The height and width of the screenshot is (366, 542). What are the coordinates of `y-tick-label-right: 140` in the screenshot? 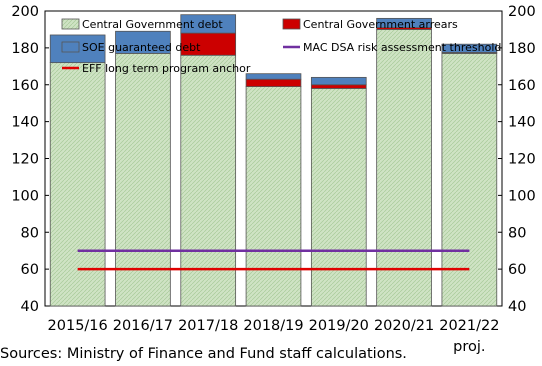 It's located at (522, 123).